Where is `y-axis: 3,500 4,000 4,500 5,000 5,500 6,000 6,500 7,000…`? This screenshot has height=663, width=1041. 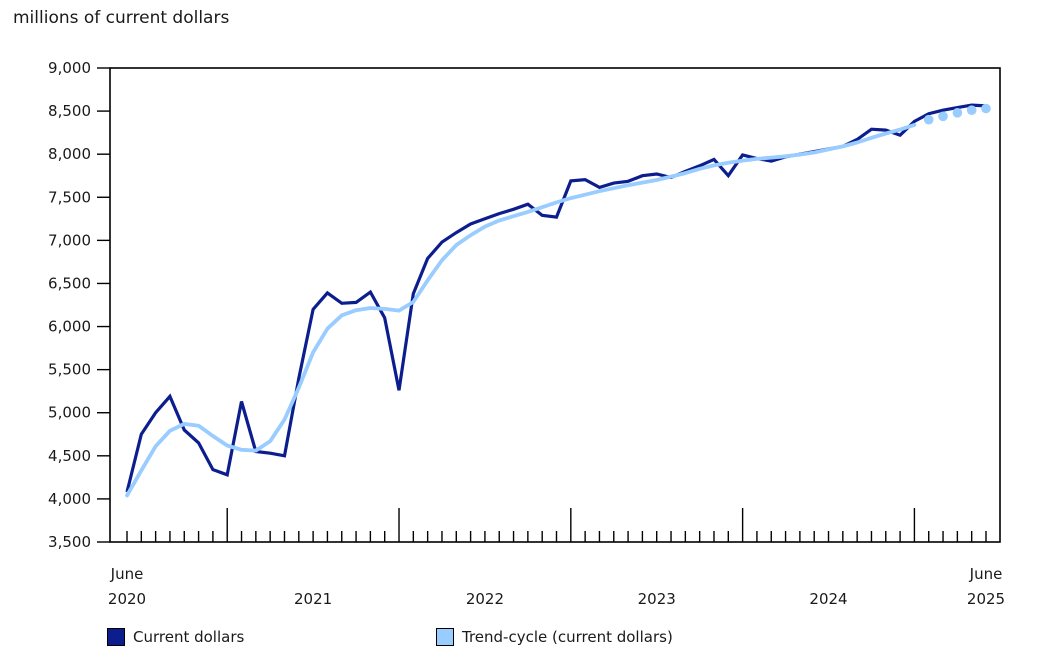
y-axis: 3,500 4,000 4,500 5,000 5,500 6,000 6,500 7,000… is located at coordinates (79, 305).